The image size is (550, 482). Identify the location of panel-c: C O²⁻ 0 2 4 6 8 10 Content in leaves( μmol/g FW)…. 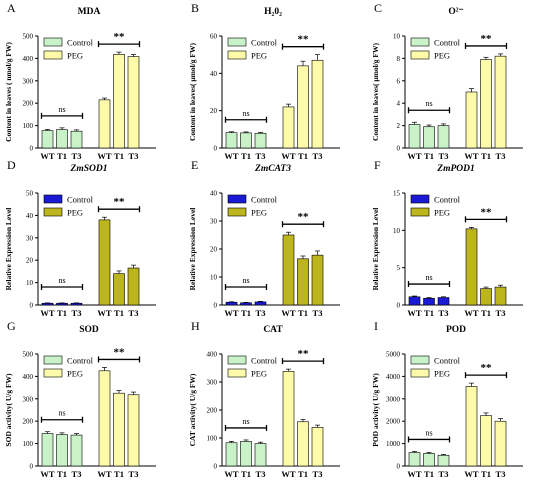
(447, 81).